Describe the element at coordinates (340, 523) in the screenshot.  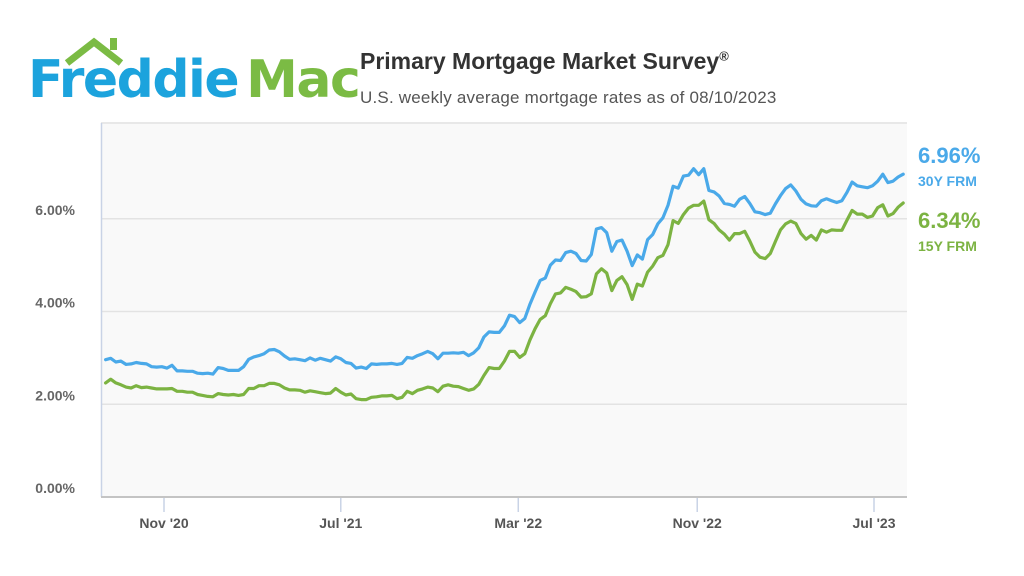
I see `x-tick-label: Jul '21` at that location.